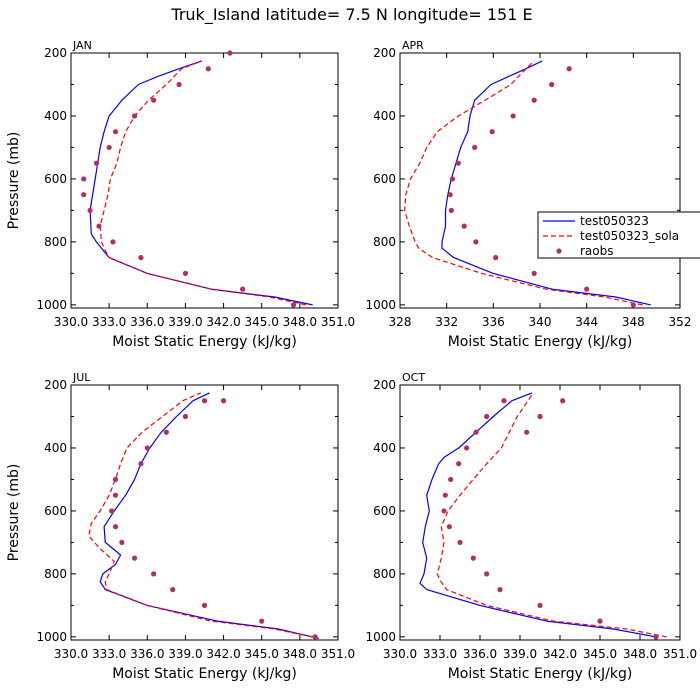 The height and width of the screenshot is (700, 700). Describe the element at coordinates (540, 322) in the screenshot. I see `x-tick-label-apr: 340` at that location.